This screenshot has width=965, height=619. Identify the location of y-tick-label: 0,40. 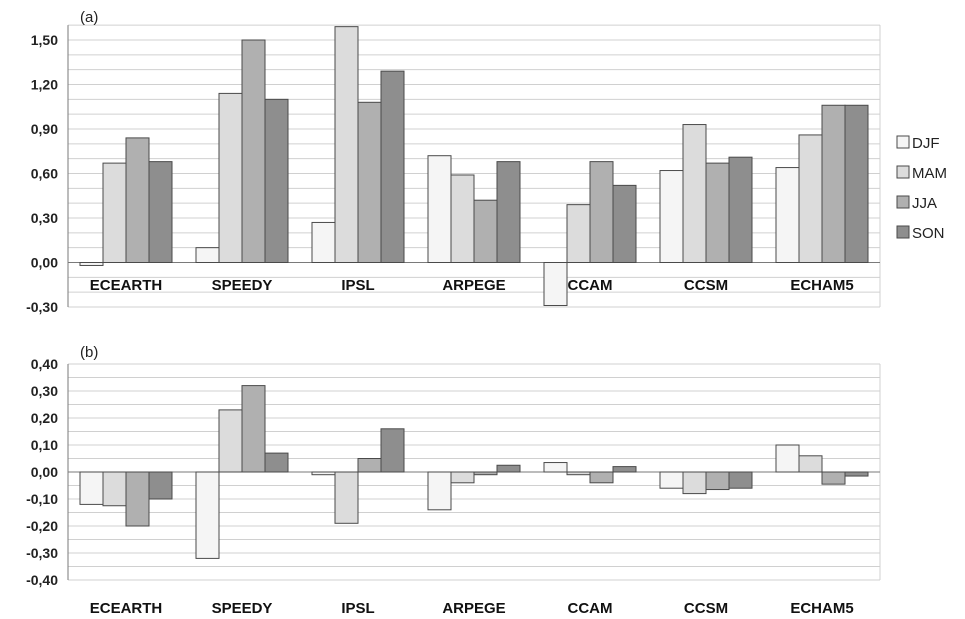
(44, 364).